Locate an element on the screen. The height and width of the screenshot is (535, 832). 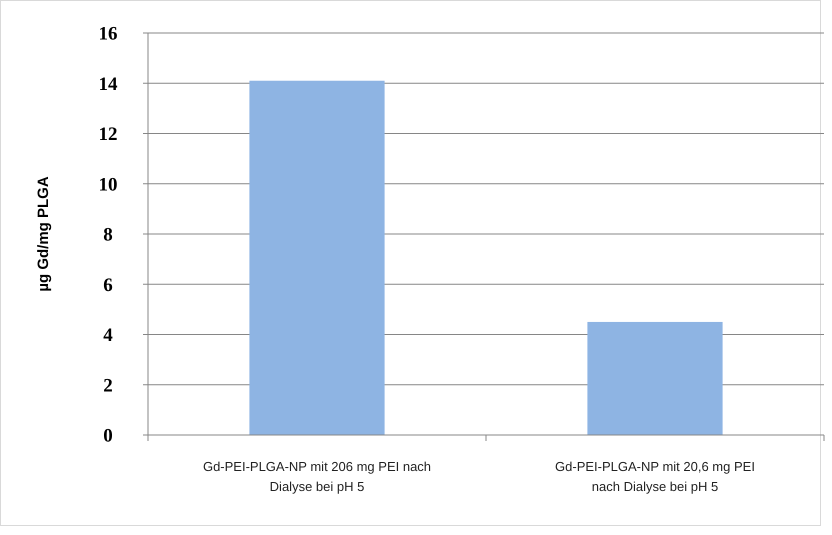
y-tick-label: 12 is located at coordinates (108, 135).